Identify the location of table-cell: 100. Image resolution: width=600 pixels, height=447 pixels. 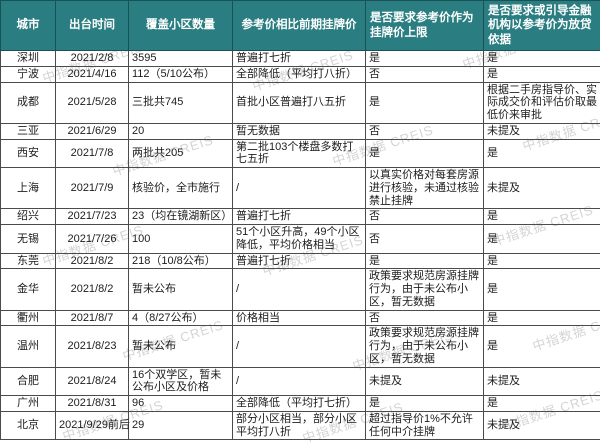
(181, 239).